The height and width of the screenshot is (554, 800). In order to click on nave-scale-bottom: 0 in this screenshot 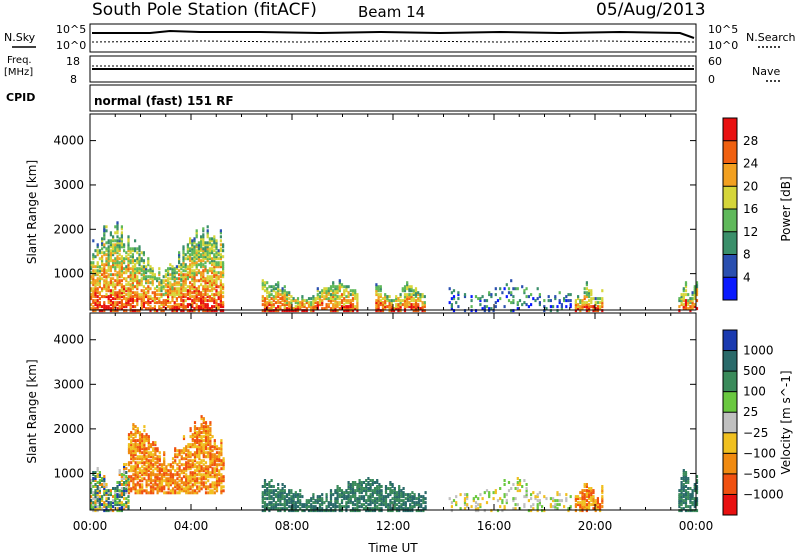, I will do `click(711, 79)`.